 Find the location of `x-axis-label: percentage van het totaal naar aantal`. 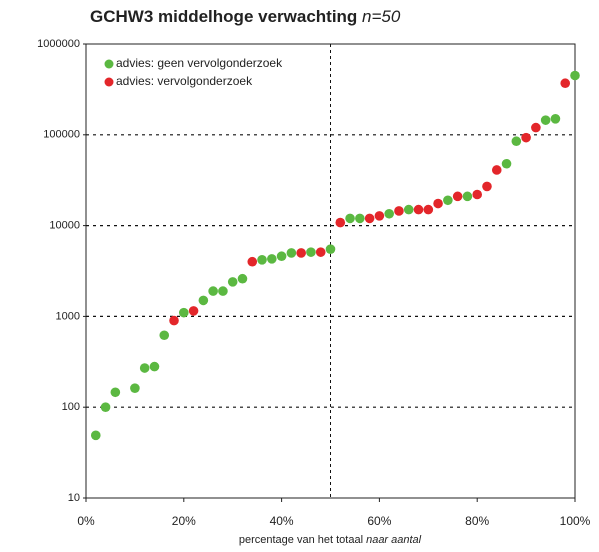

x-axis-label: percentage van het totaal naar aantal is located at coordinates (330, 540).